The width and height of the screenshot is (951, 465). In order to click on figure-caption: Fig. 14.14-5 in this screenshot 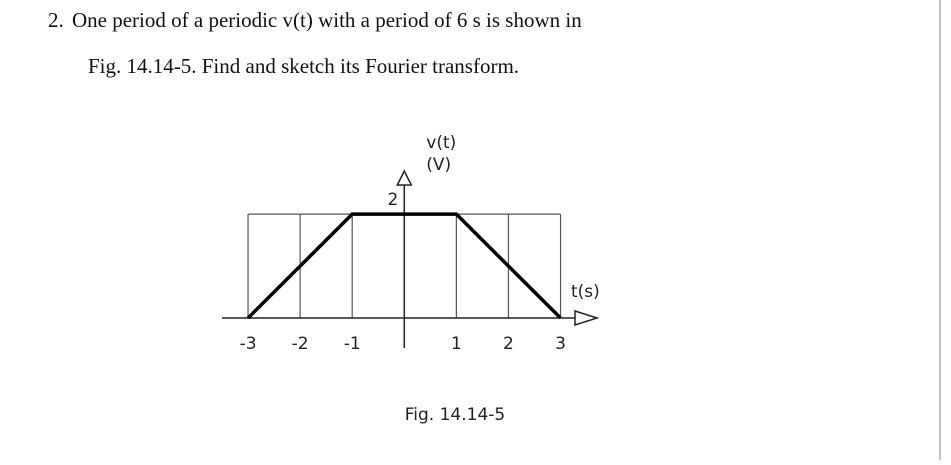, I will do `click(455, 415)`.